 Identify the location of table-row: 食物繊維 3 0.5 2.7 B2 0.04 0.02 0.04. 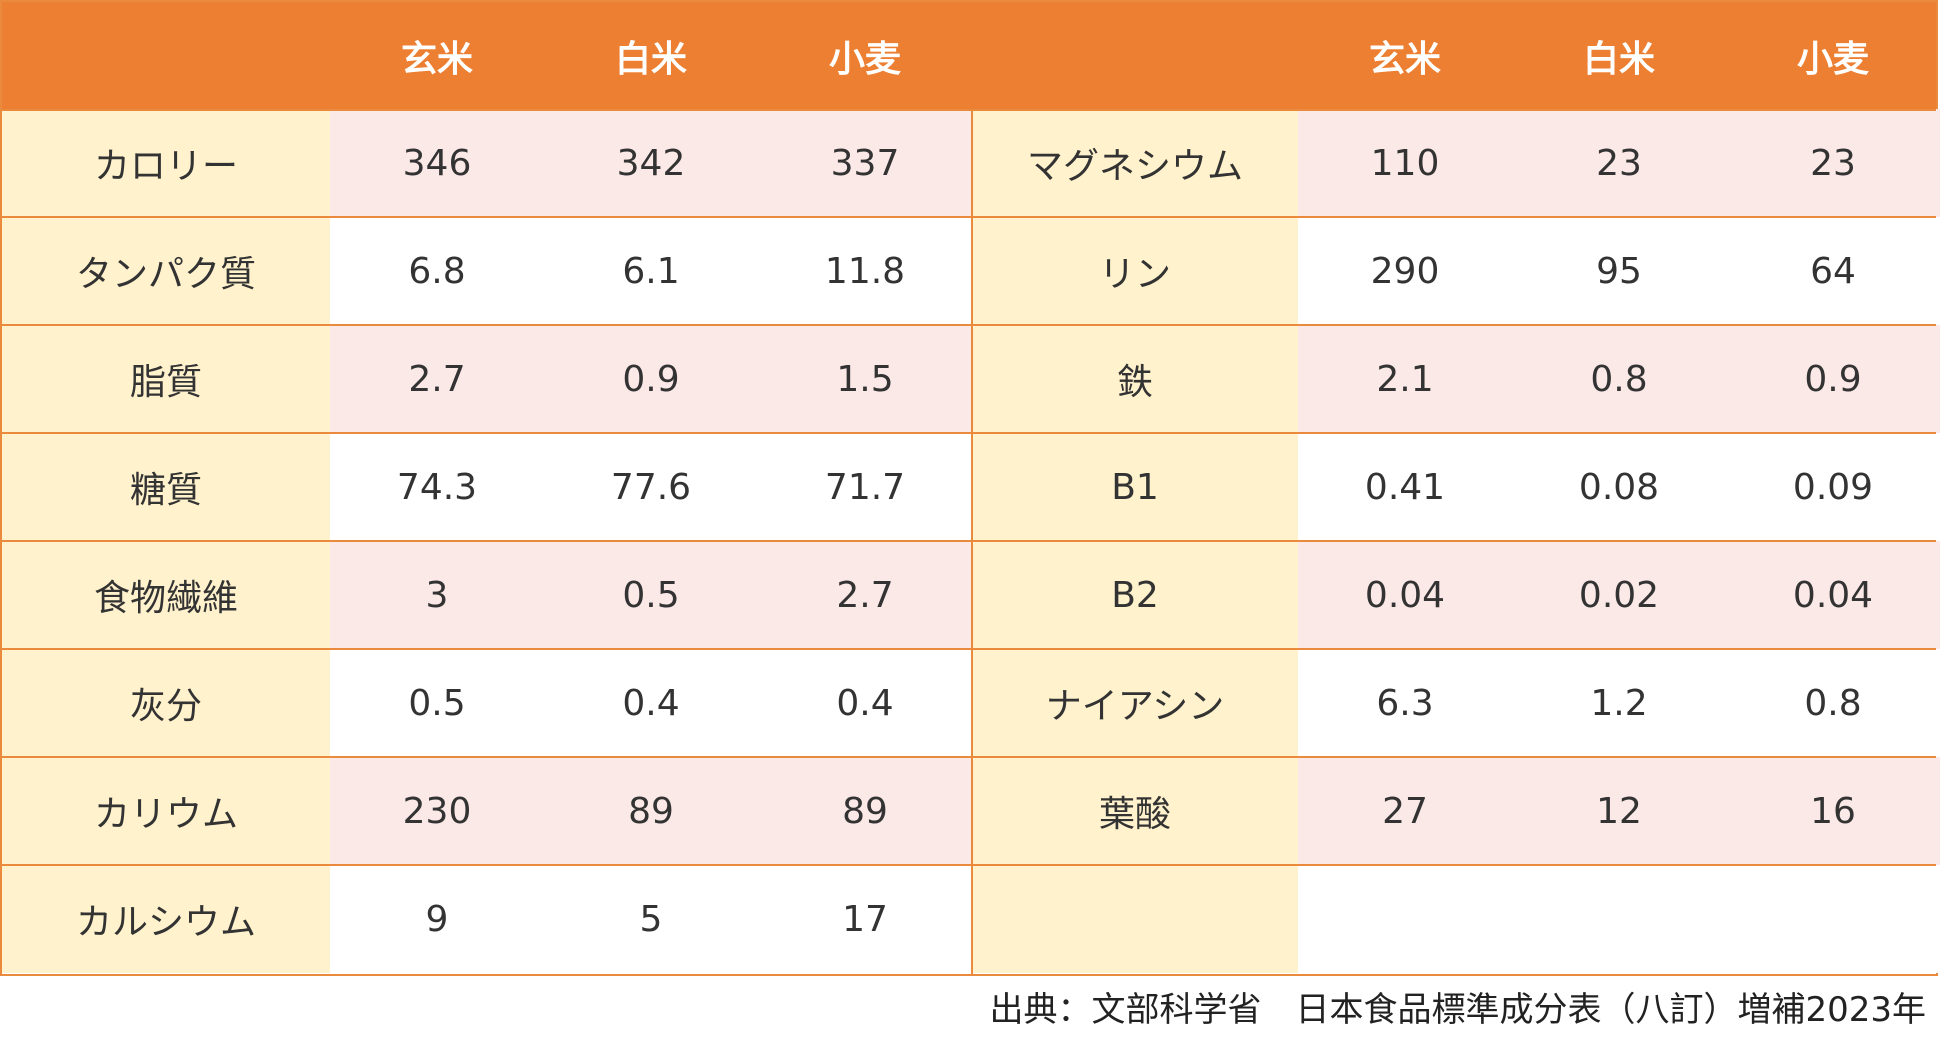
(971, 595).